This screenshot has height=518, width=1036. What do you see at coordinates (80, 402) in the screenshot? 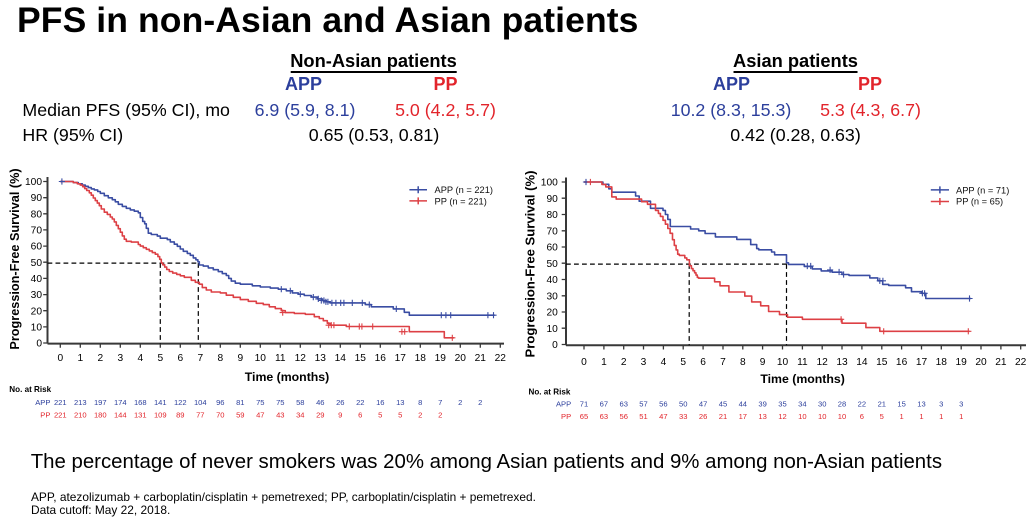
I see `svg-text: 213` at bounding box center [80, 402].